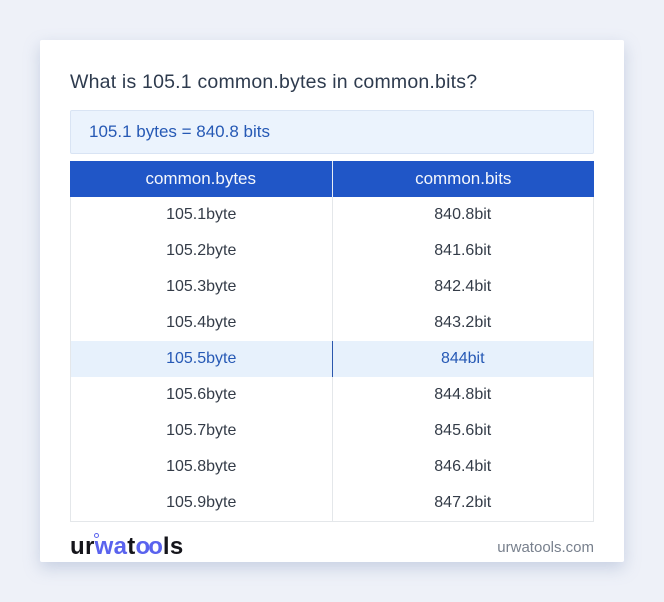 Image resolution: width=664 pixels, height=602 pixels. What do you see at coordinates (463, 322) in the screenshot?
I see `bits-cell: 843.2bit` at bounding box center [463, 322].